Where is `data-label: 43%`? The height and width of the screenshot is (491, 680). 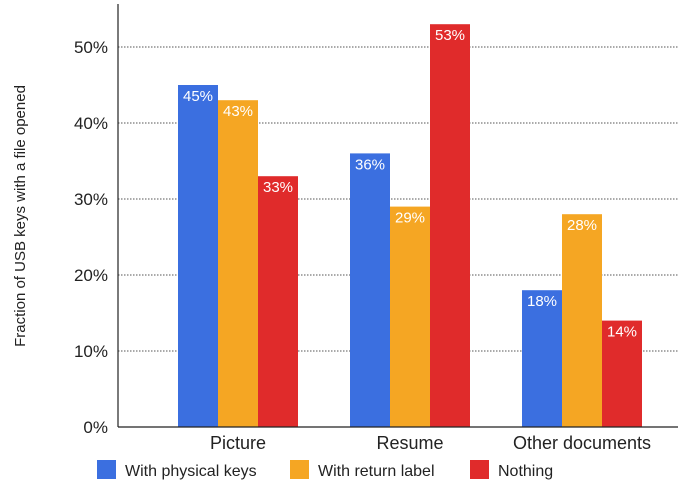
data-label: 43% is located at coordinates (238, 111).